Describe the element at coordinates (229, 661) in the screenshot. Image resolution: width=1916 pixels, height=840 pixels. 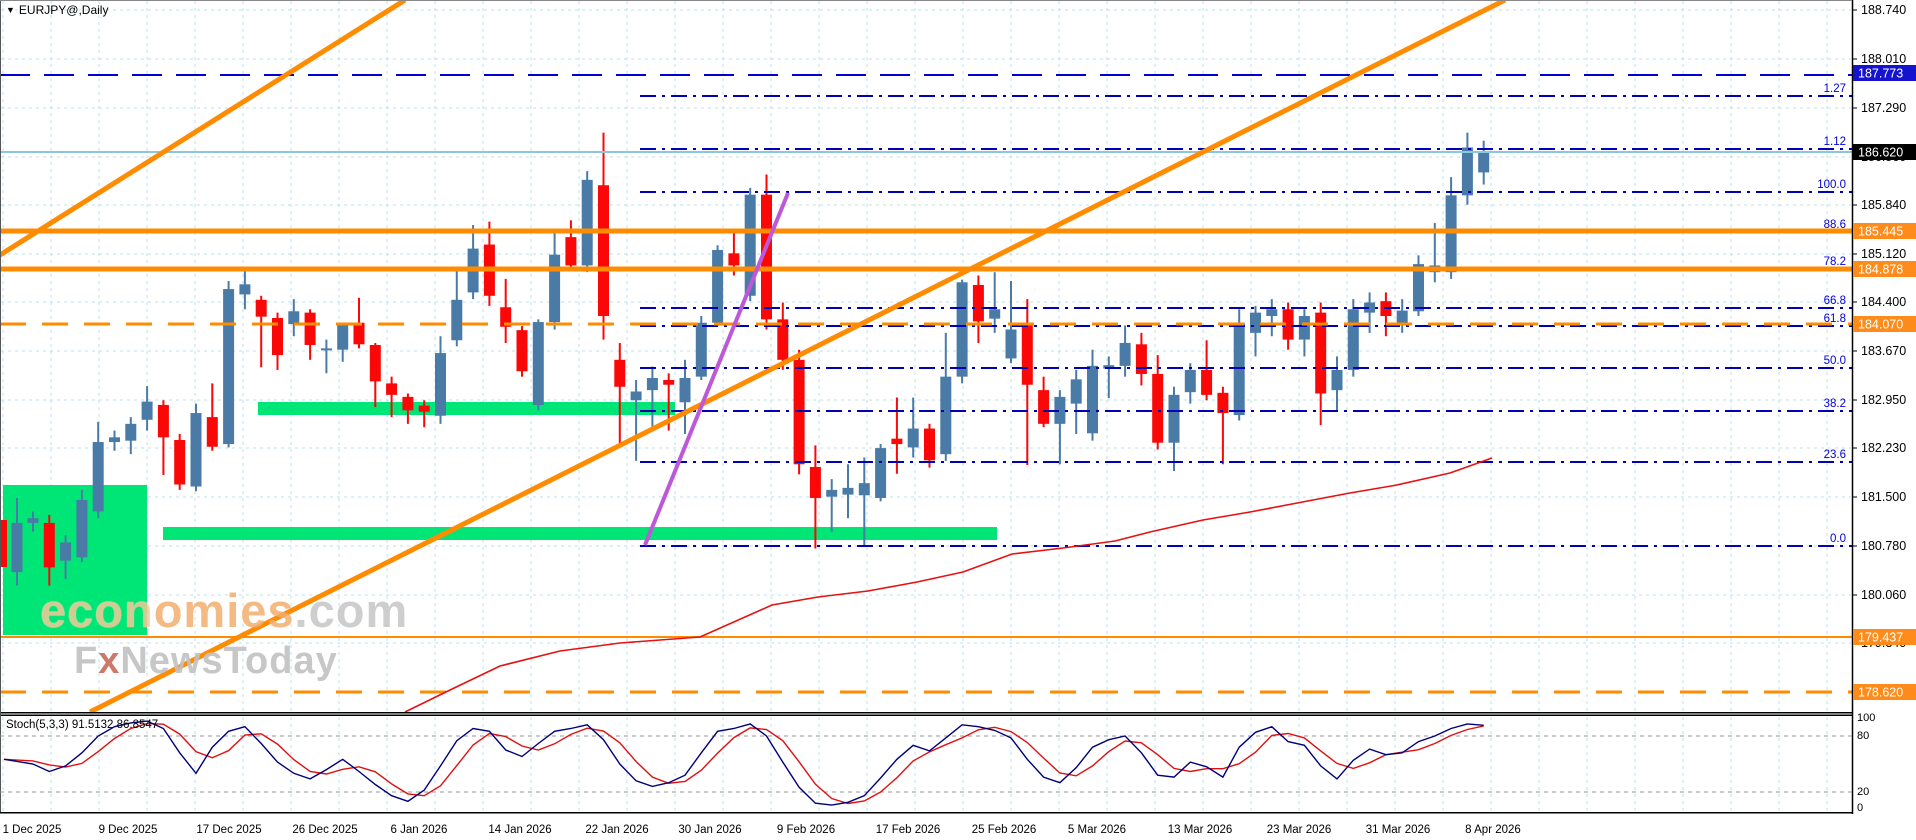
I see `watermark-rest: NewsToday` at that location.